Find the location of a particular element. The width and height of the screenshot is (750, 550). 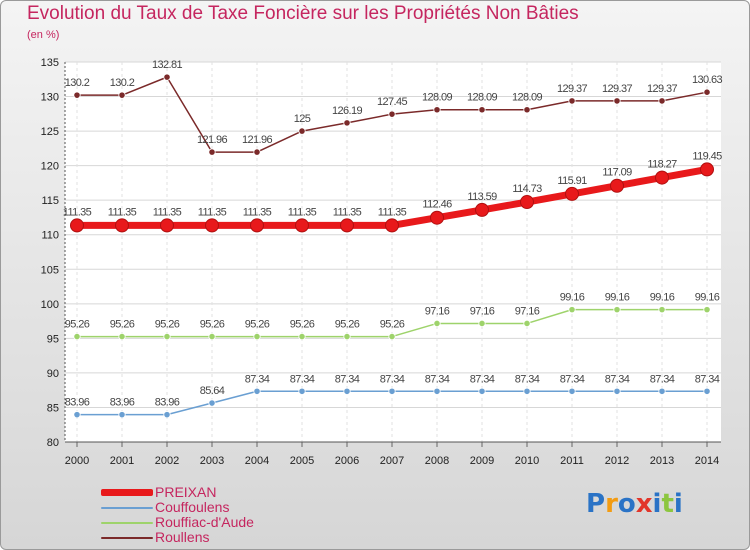

x-tick-label: 2013 is located at coordinates (662, 461).